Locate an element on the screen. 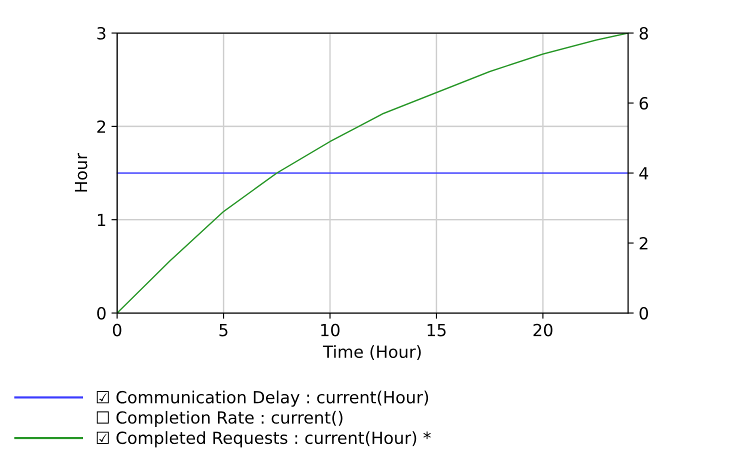 This screenshot has height=459, width=732. x-axis-title: Time (Hour) is located at coordinates (371, 352).